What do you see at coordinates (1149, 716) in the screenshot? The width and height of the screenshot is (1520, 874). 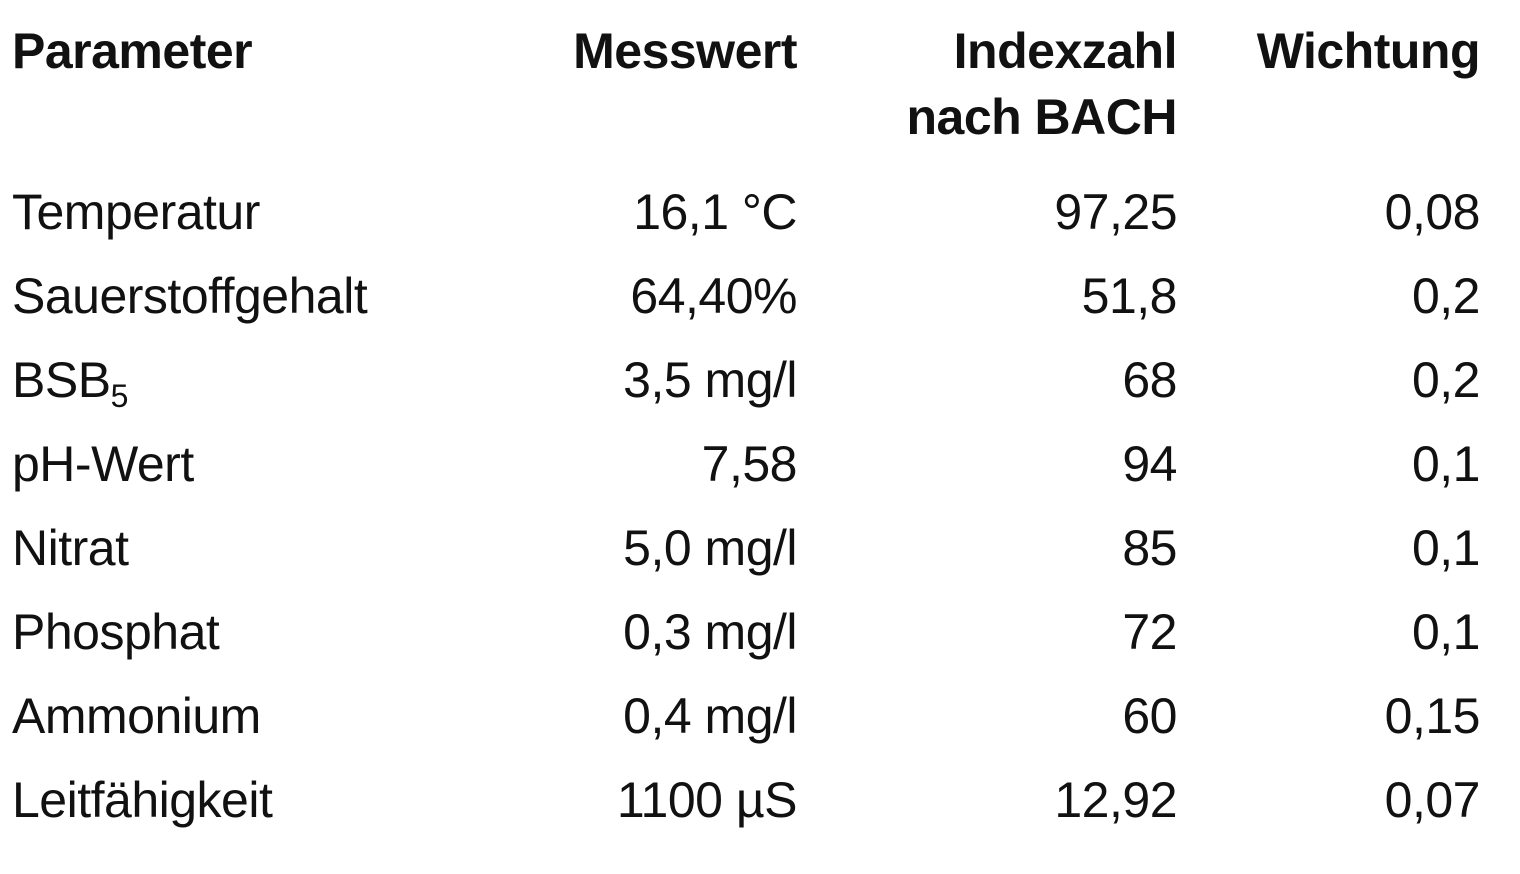 I see `cell-indexzahl: 60` at bounding box center [1149, 716].